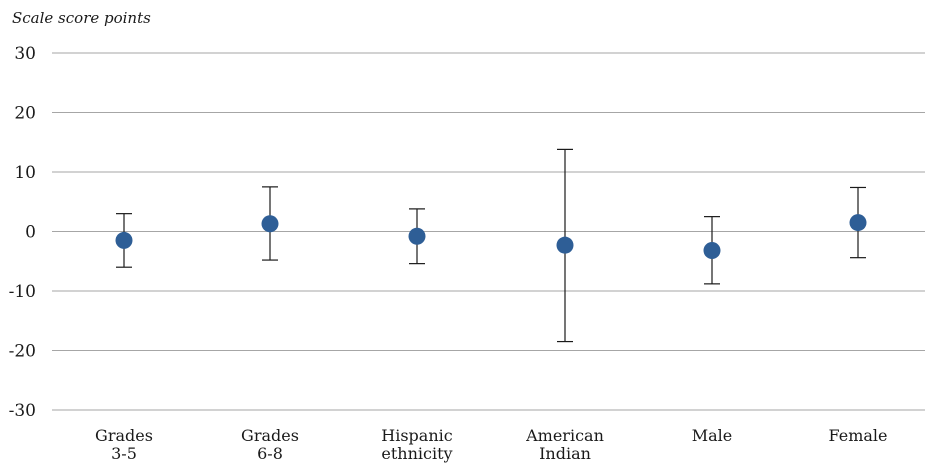  Describe the element at coordinates (416, 453) in the screenshot. I see `x-category-label-line: ethnicity` at that location.